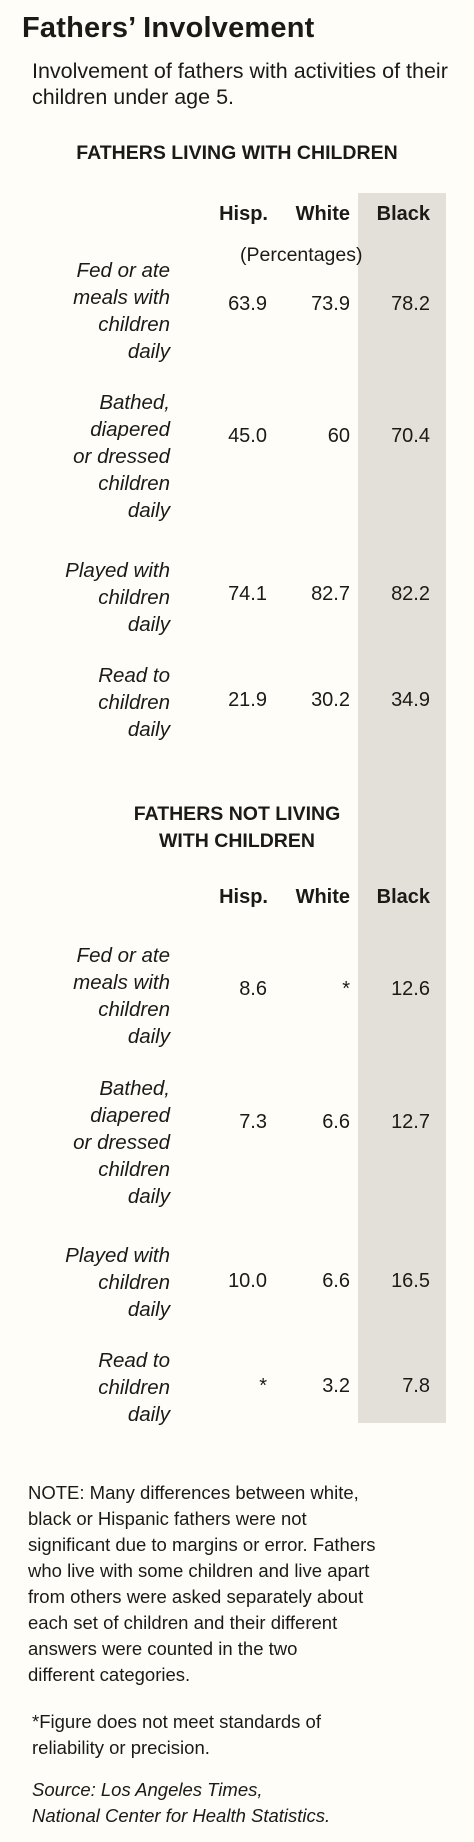 This screenshot has height=1842, width=474. I want to click on cell-value: 70.4, so click(410, 436).